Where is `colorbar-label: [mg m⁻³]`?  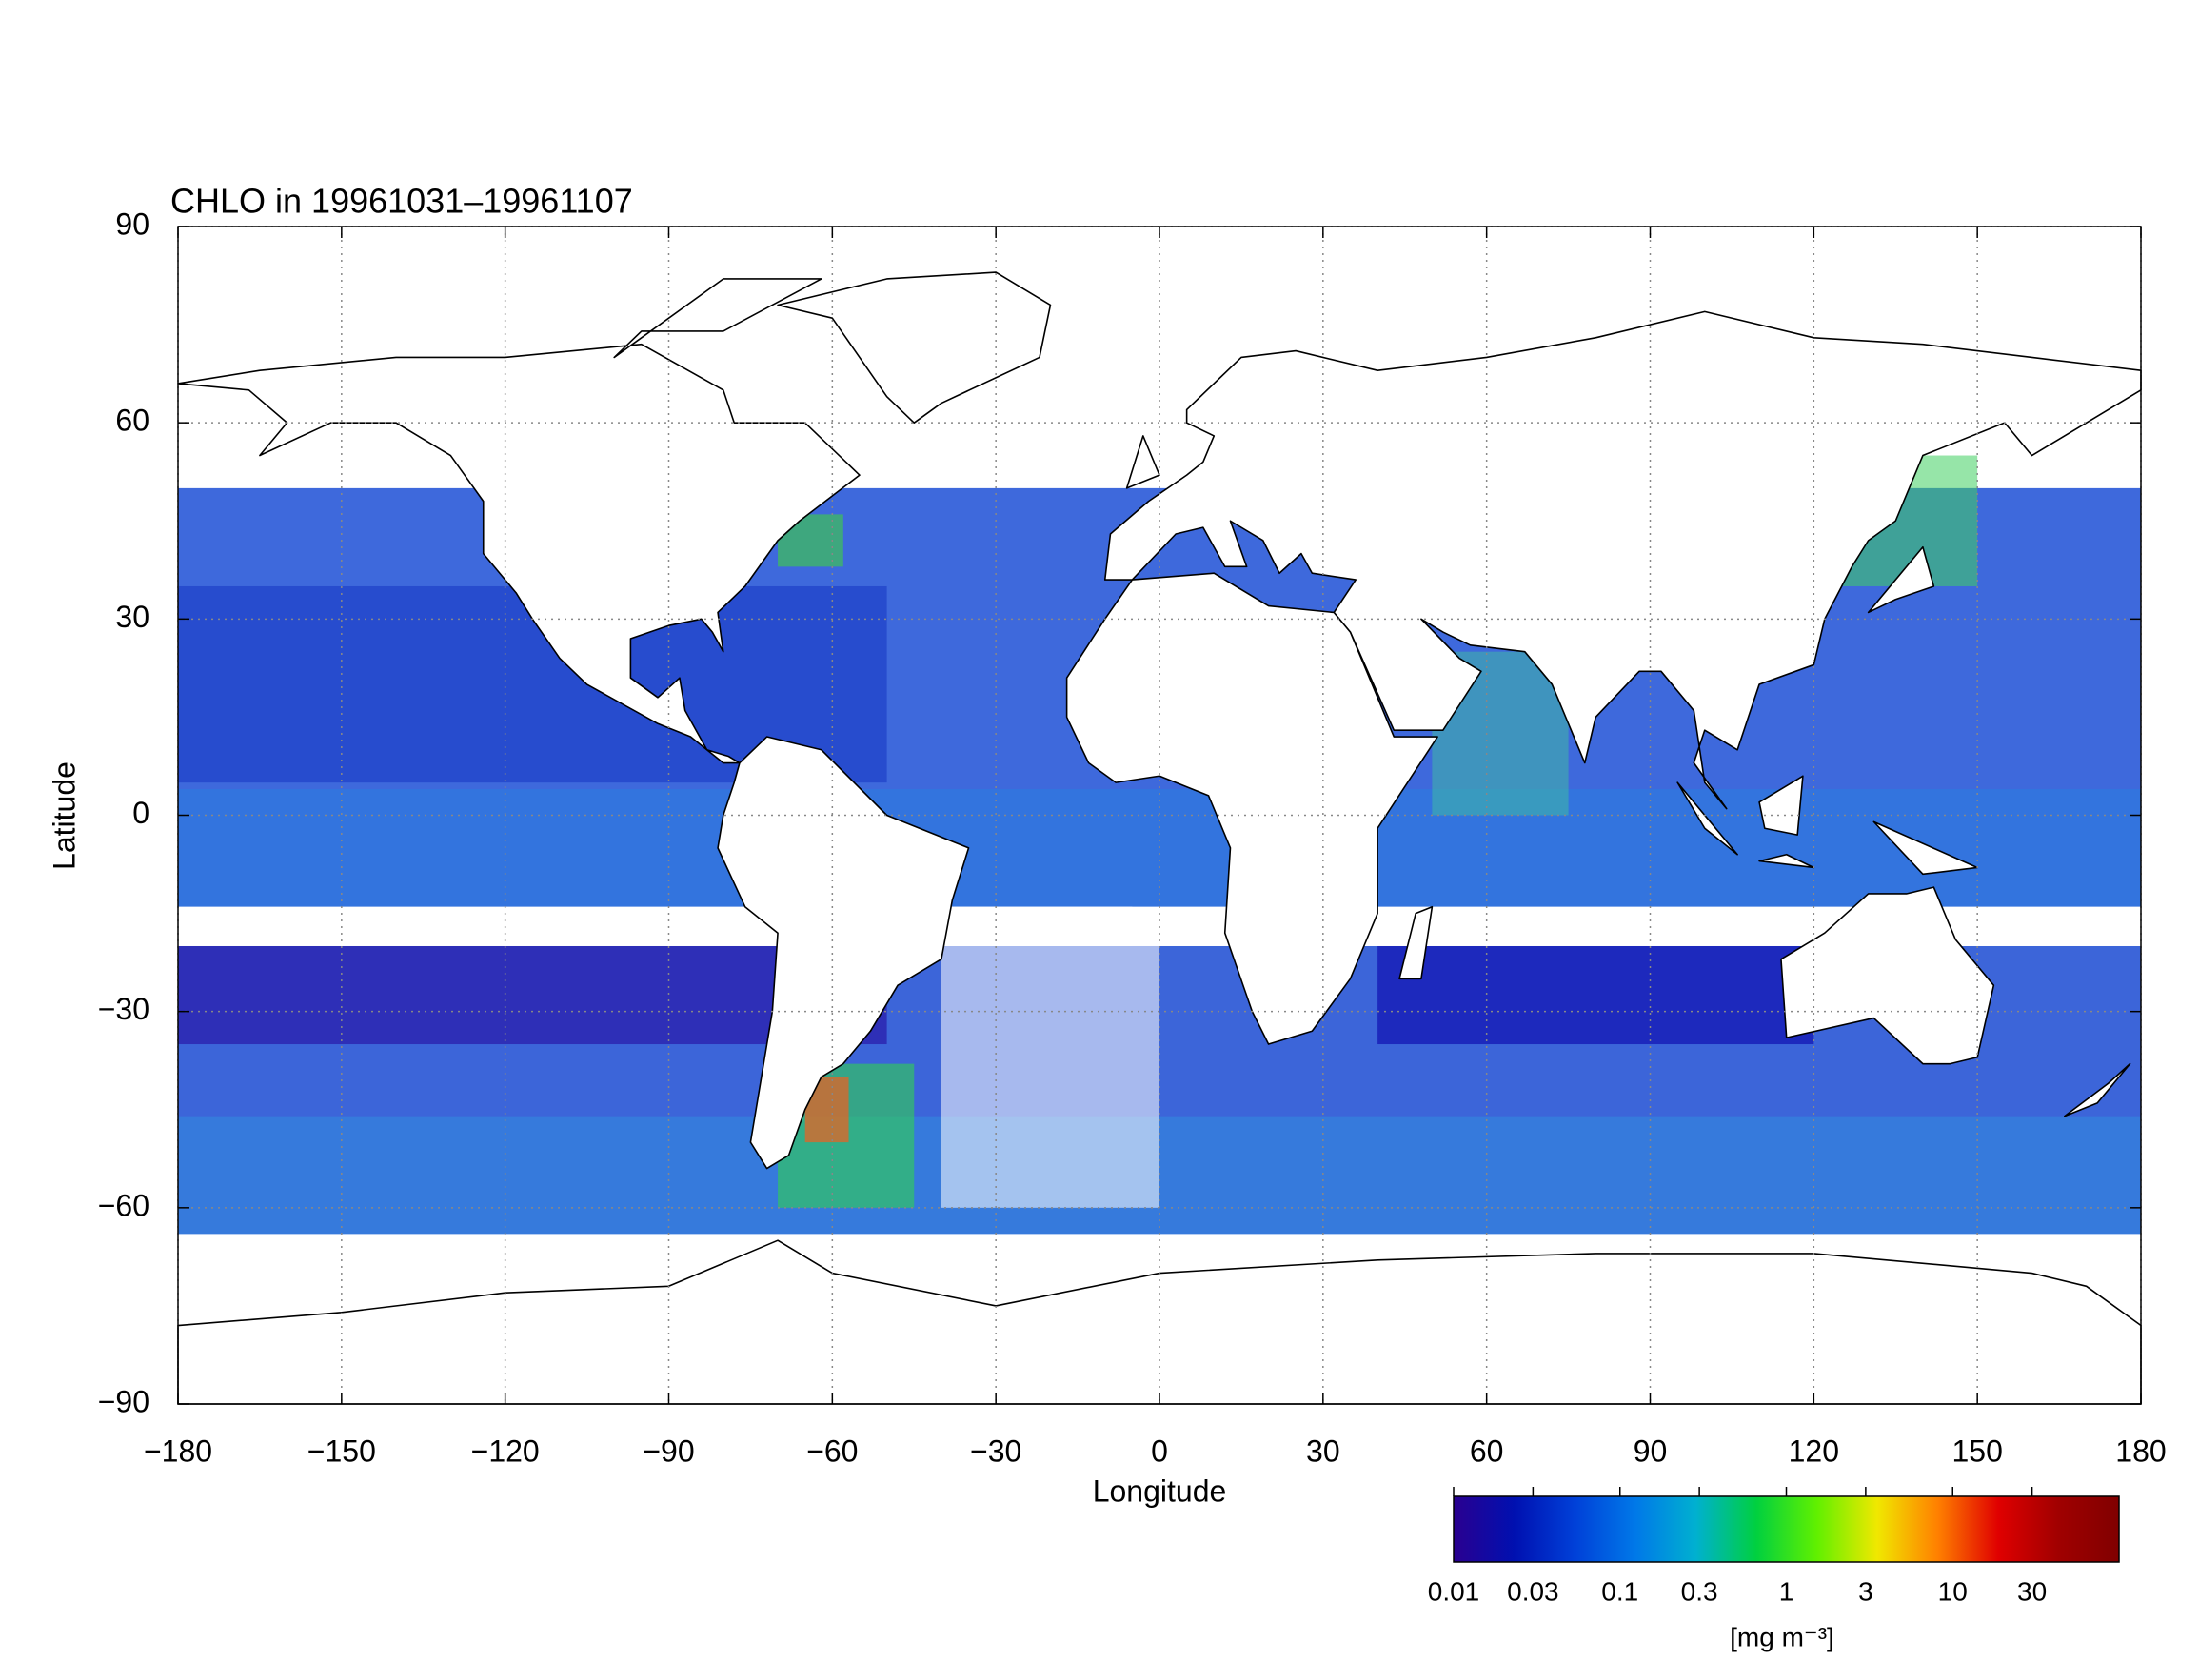
colorbar-label: [mg m⁻³] is located at coordinates (1782, 1636).